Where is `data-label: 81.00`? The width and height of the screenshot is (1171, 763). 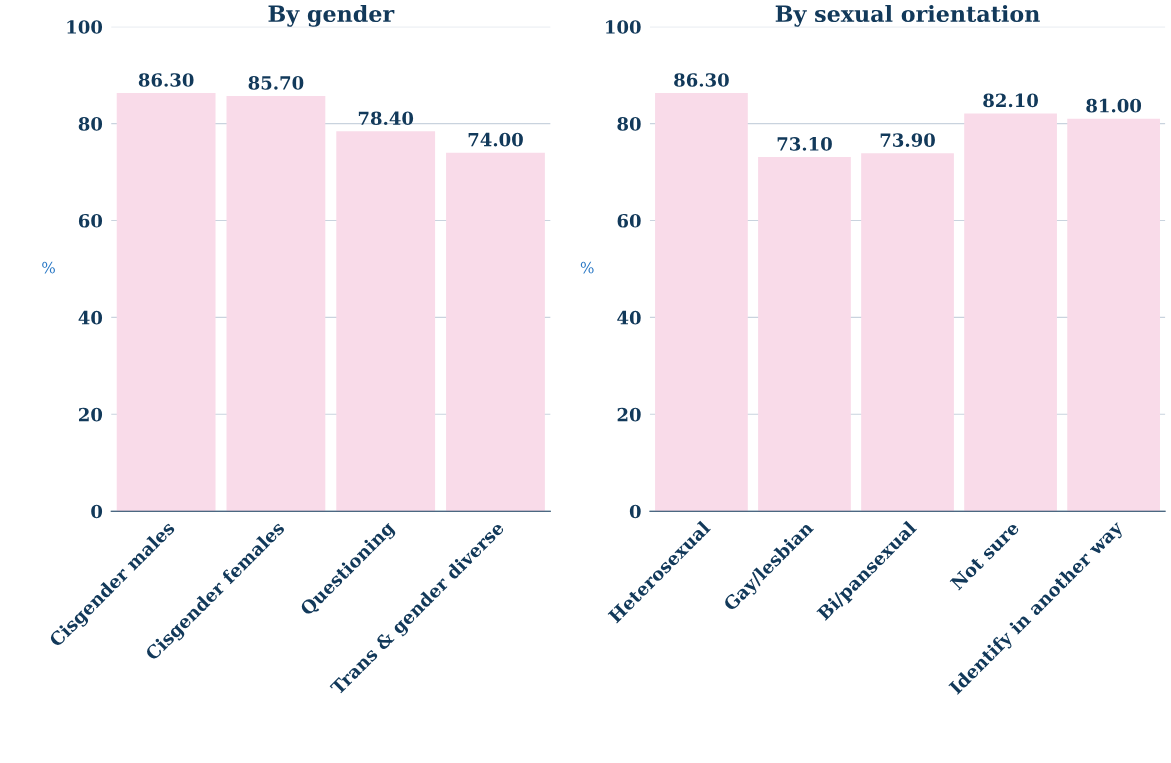
data-label: 81.00 is located at coordinates (1114, 105).